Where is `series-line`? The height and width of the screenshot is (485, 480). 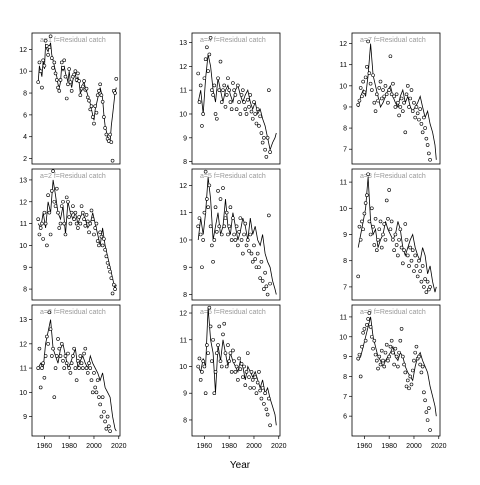 series-line is located at coordinates (237, 366).